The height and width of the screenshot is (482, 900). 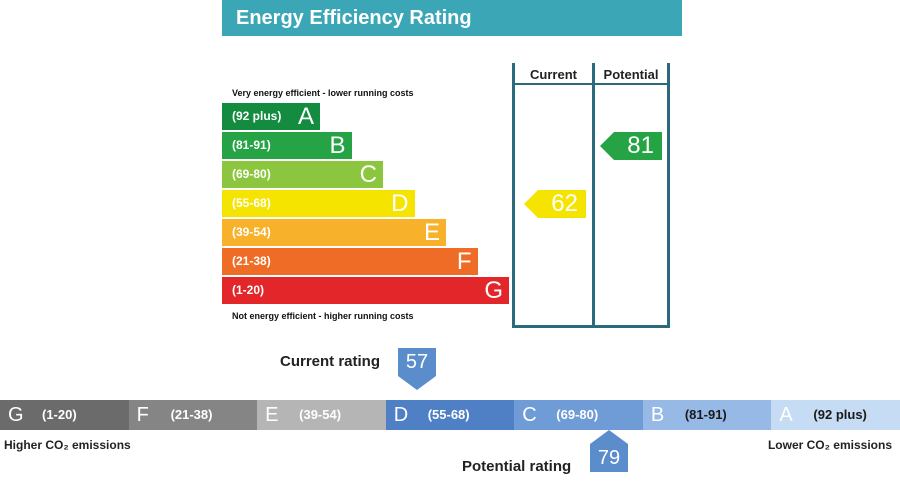 I want to click on scale-segment-f: F (21-38), so click(x=193, y=415).